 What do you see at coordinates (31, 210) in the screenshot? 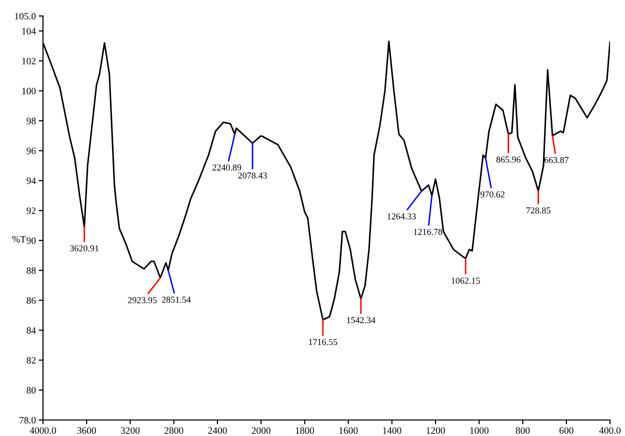
I see `y-tick-label: 92` at bounding box center [31, 210].